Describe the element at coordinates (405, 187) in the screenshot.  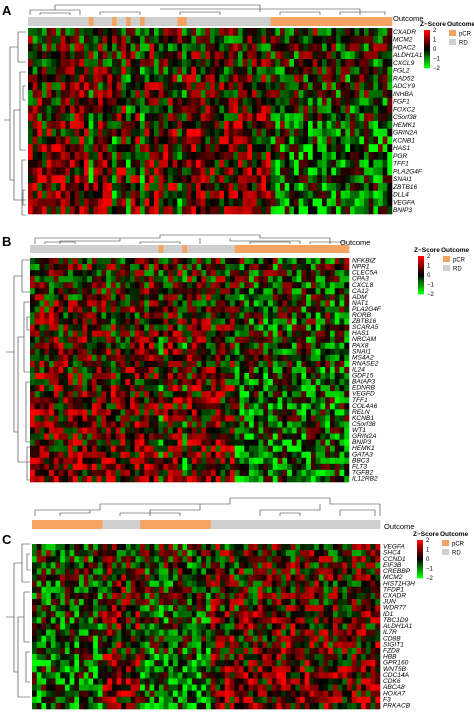
I see `gene-label: ZBTB16` at that location.